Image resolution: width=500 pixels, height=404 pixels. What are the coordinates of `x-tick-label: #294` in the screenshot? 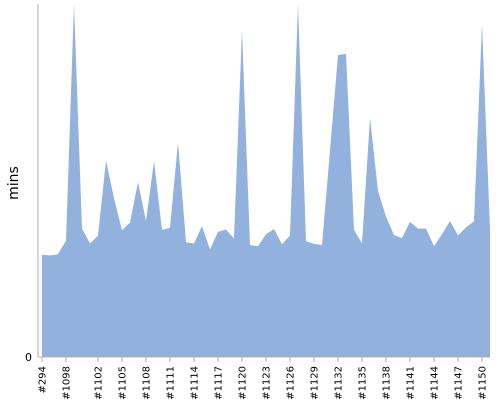 It's located at (43, 379).